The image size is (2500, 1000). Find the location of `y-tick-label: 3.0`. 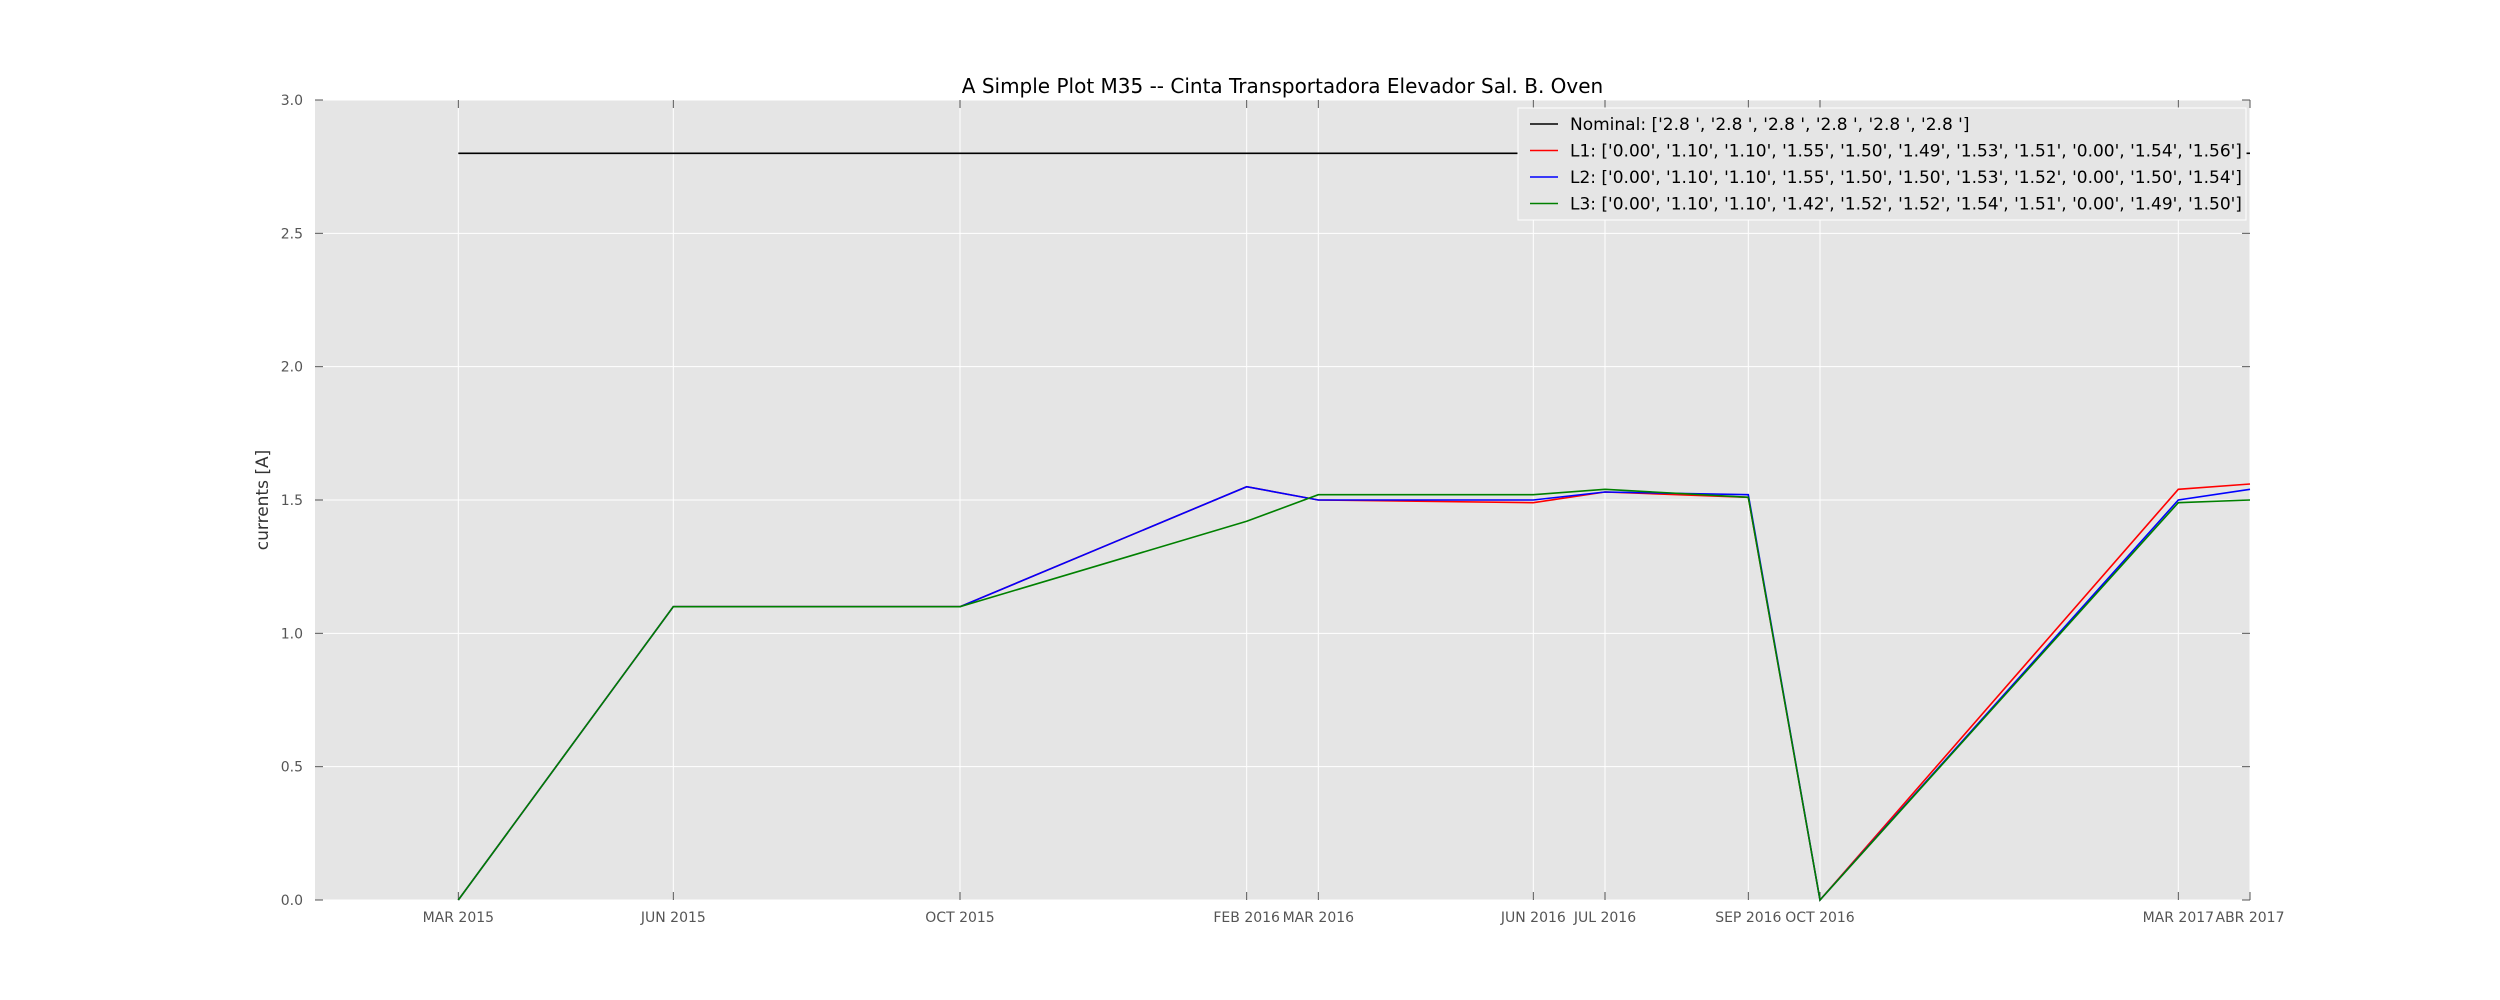

y-tick-label: 3.0 is located at coordinates (292, 101).